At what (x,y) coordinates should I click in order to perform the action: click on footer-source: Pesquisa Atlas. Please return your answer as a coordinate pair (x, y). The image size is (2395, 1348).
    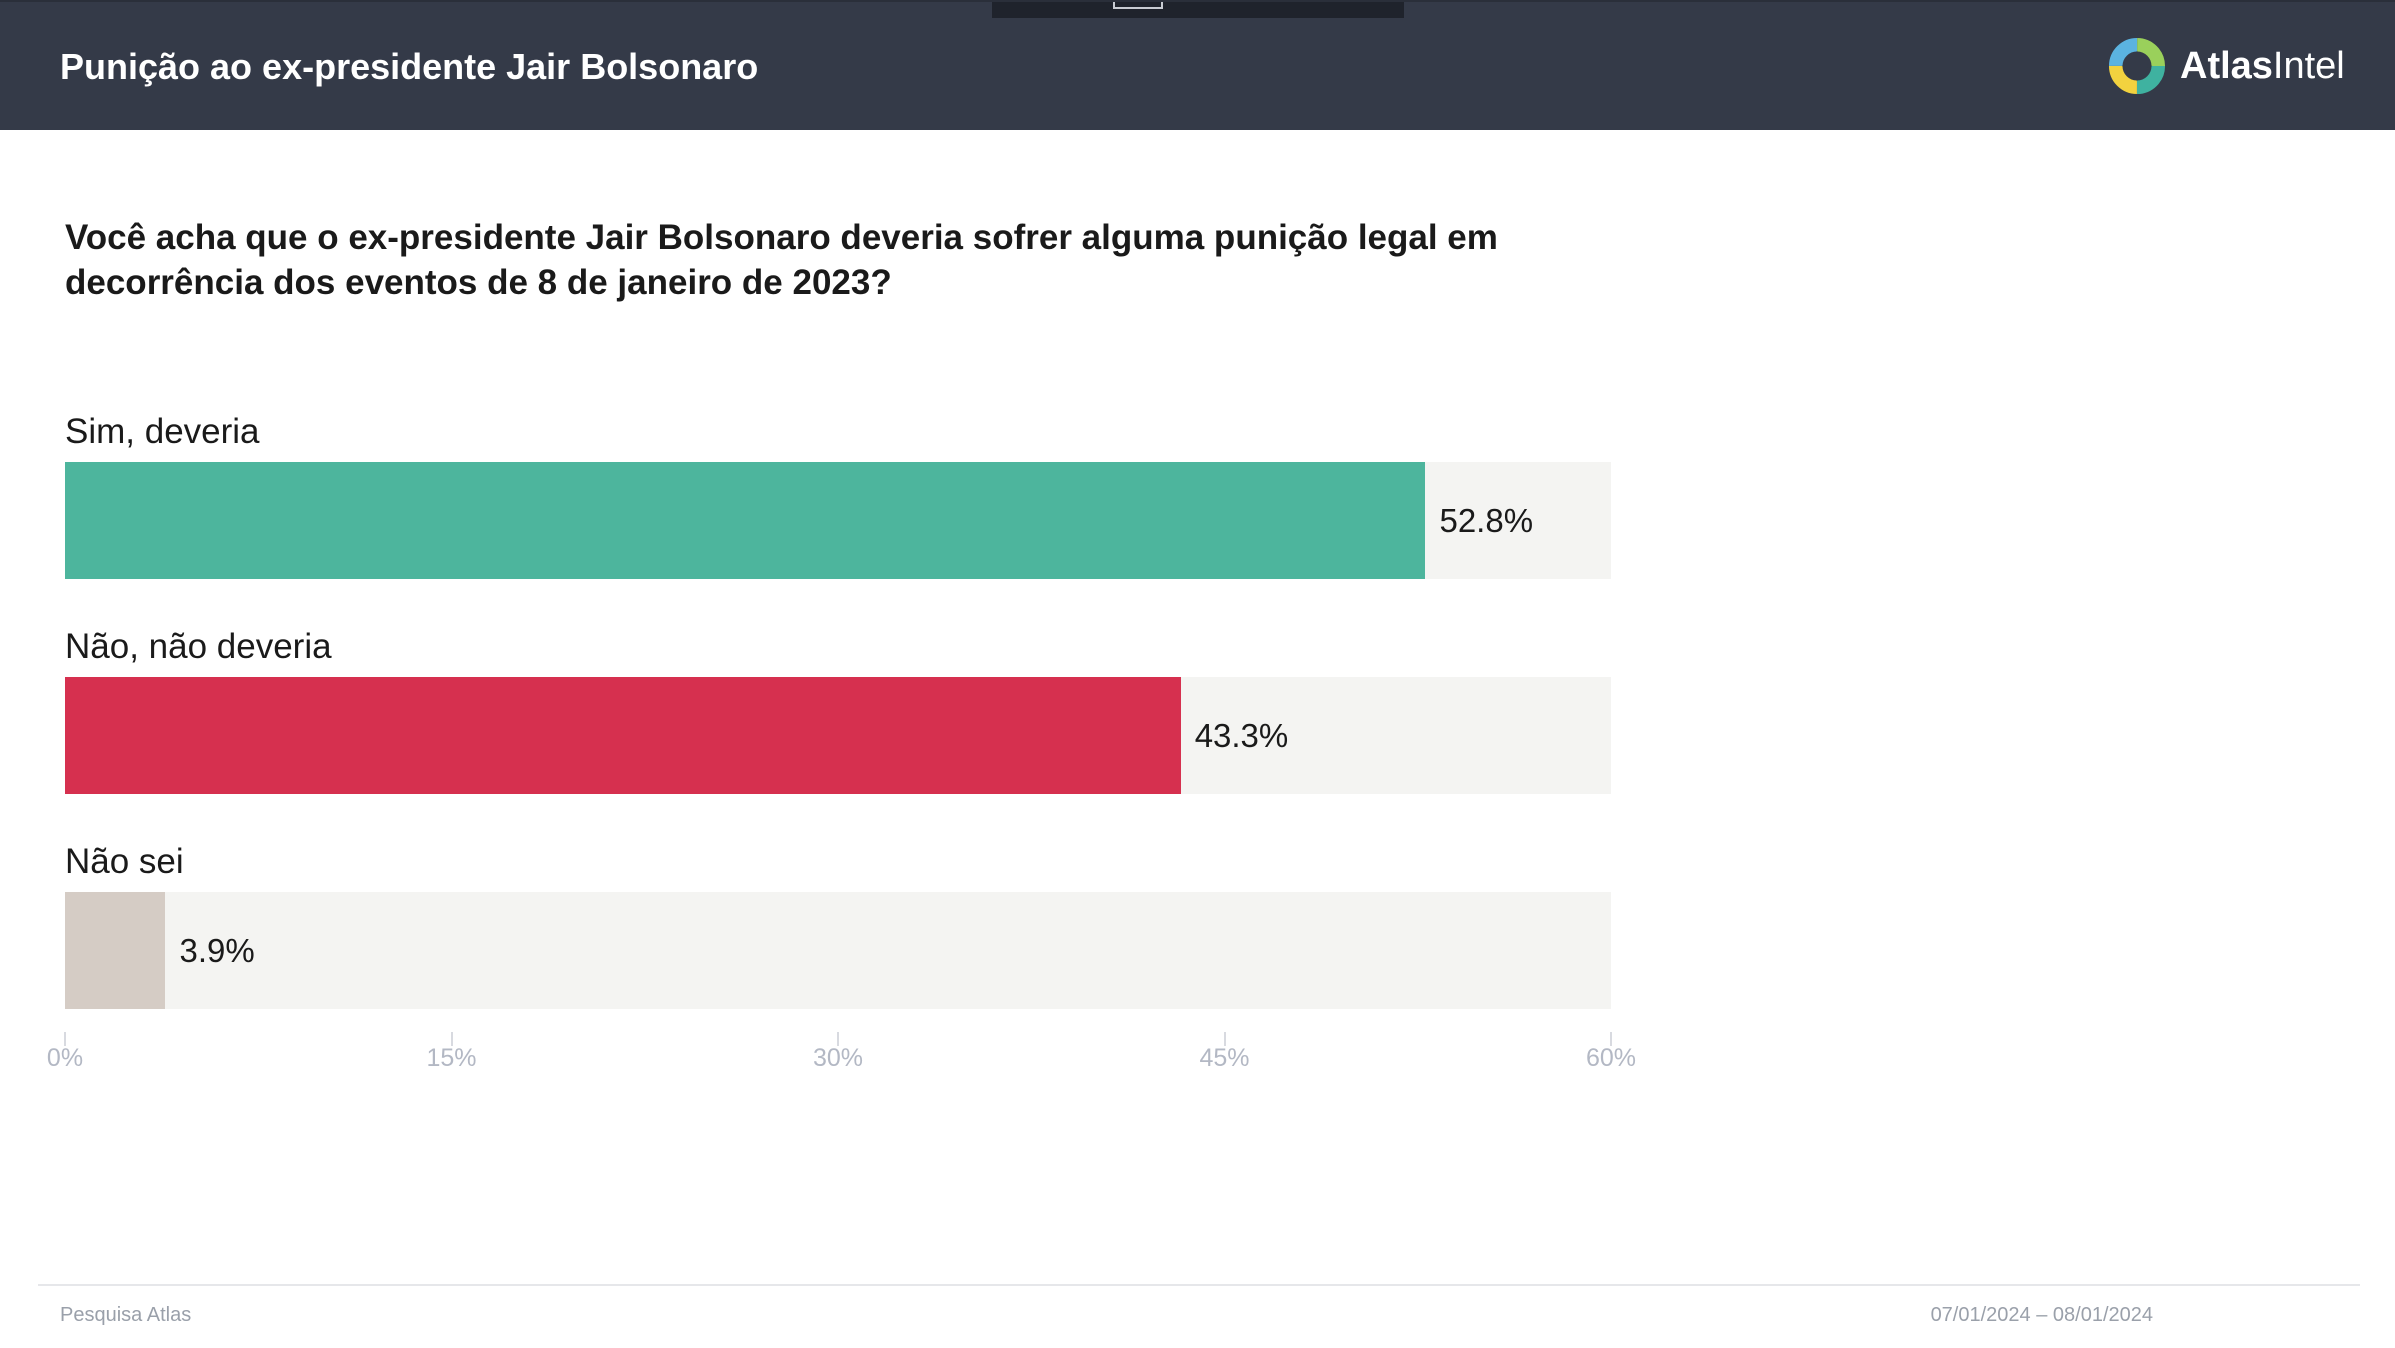
    Looking at the image, I should click on (126, 1315).